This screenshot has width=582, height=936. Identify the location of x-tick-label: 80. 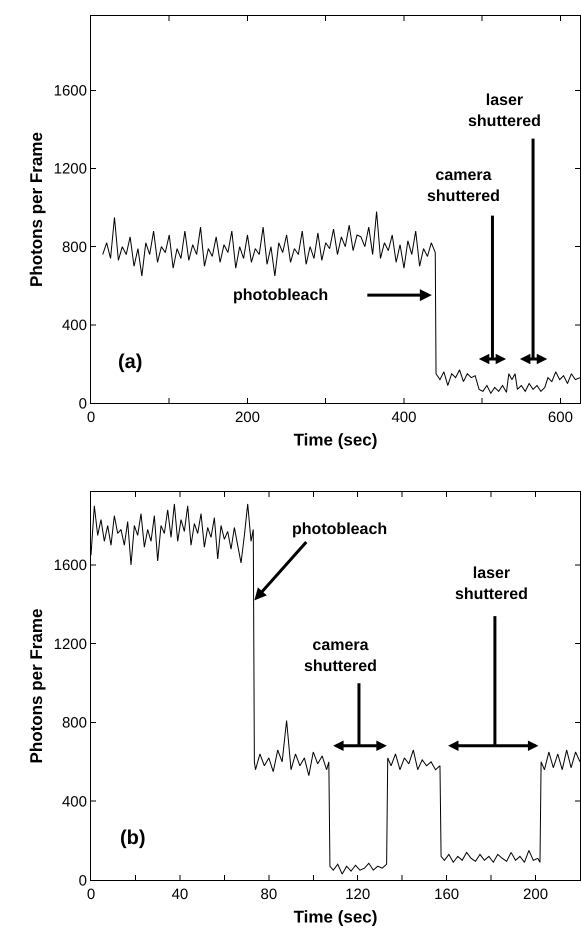
(269, 894).